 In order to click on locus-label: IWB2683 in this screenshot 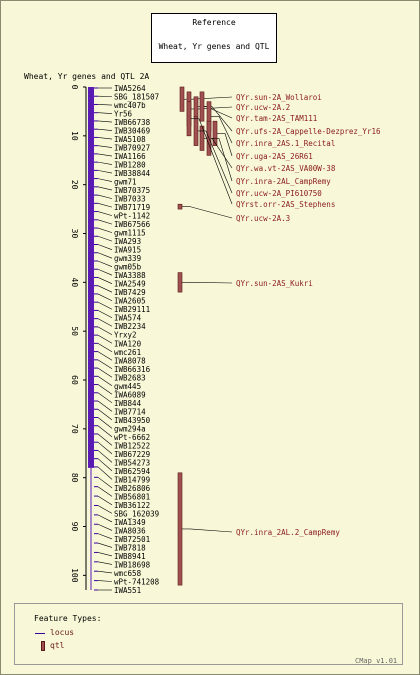, I will do `click(130, 377)`.